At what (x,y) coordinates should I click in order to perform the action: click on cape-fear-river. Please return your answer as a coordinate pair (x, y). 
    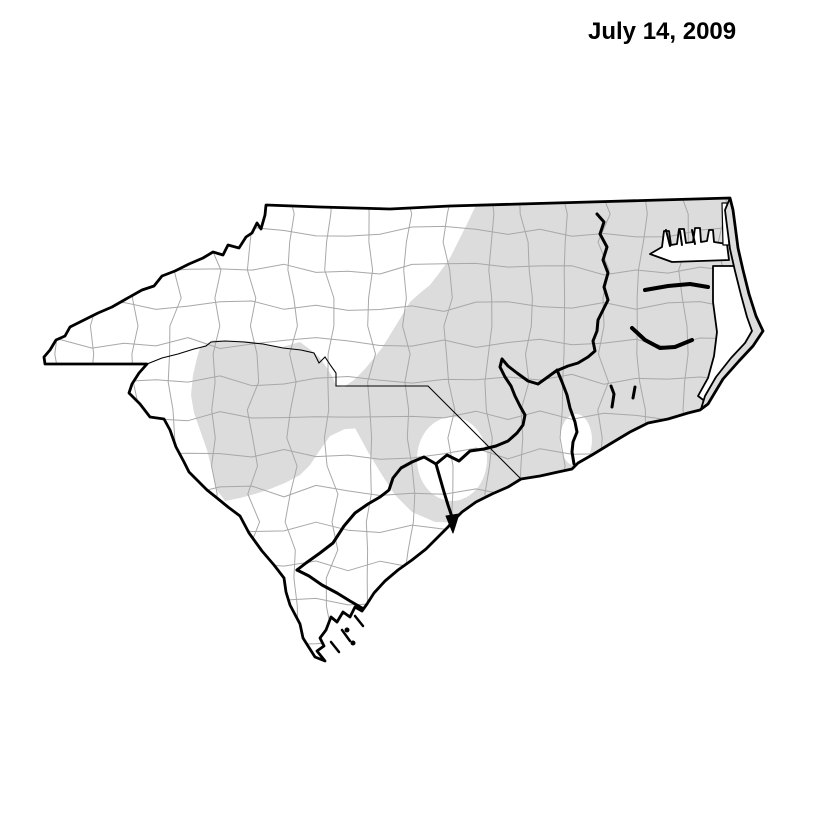
    Looking at the image, I should click on (567, 417).